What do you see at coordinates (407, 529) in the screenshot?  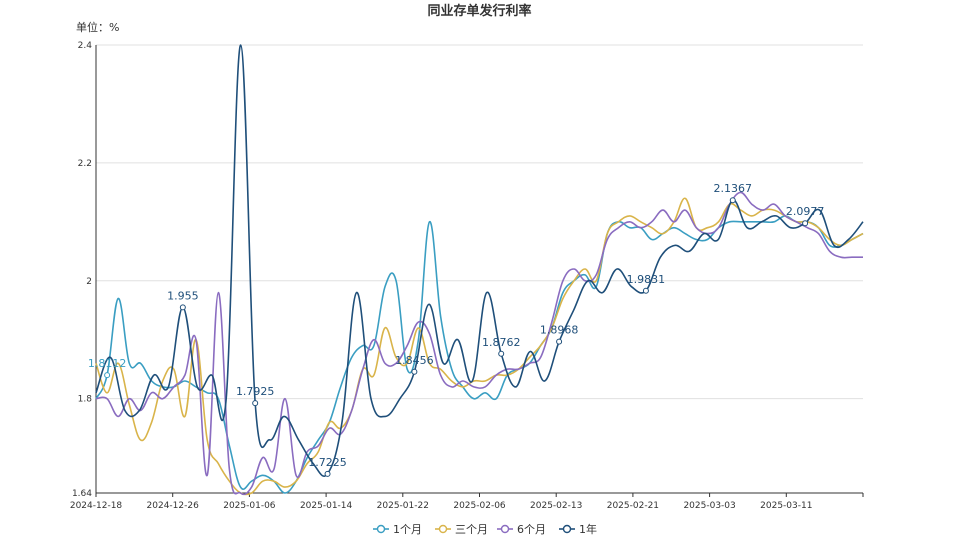 I see `legend-label: 1个月` at bounding box center [407, 529].